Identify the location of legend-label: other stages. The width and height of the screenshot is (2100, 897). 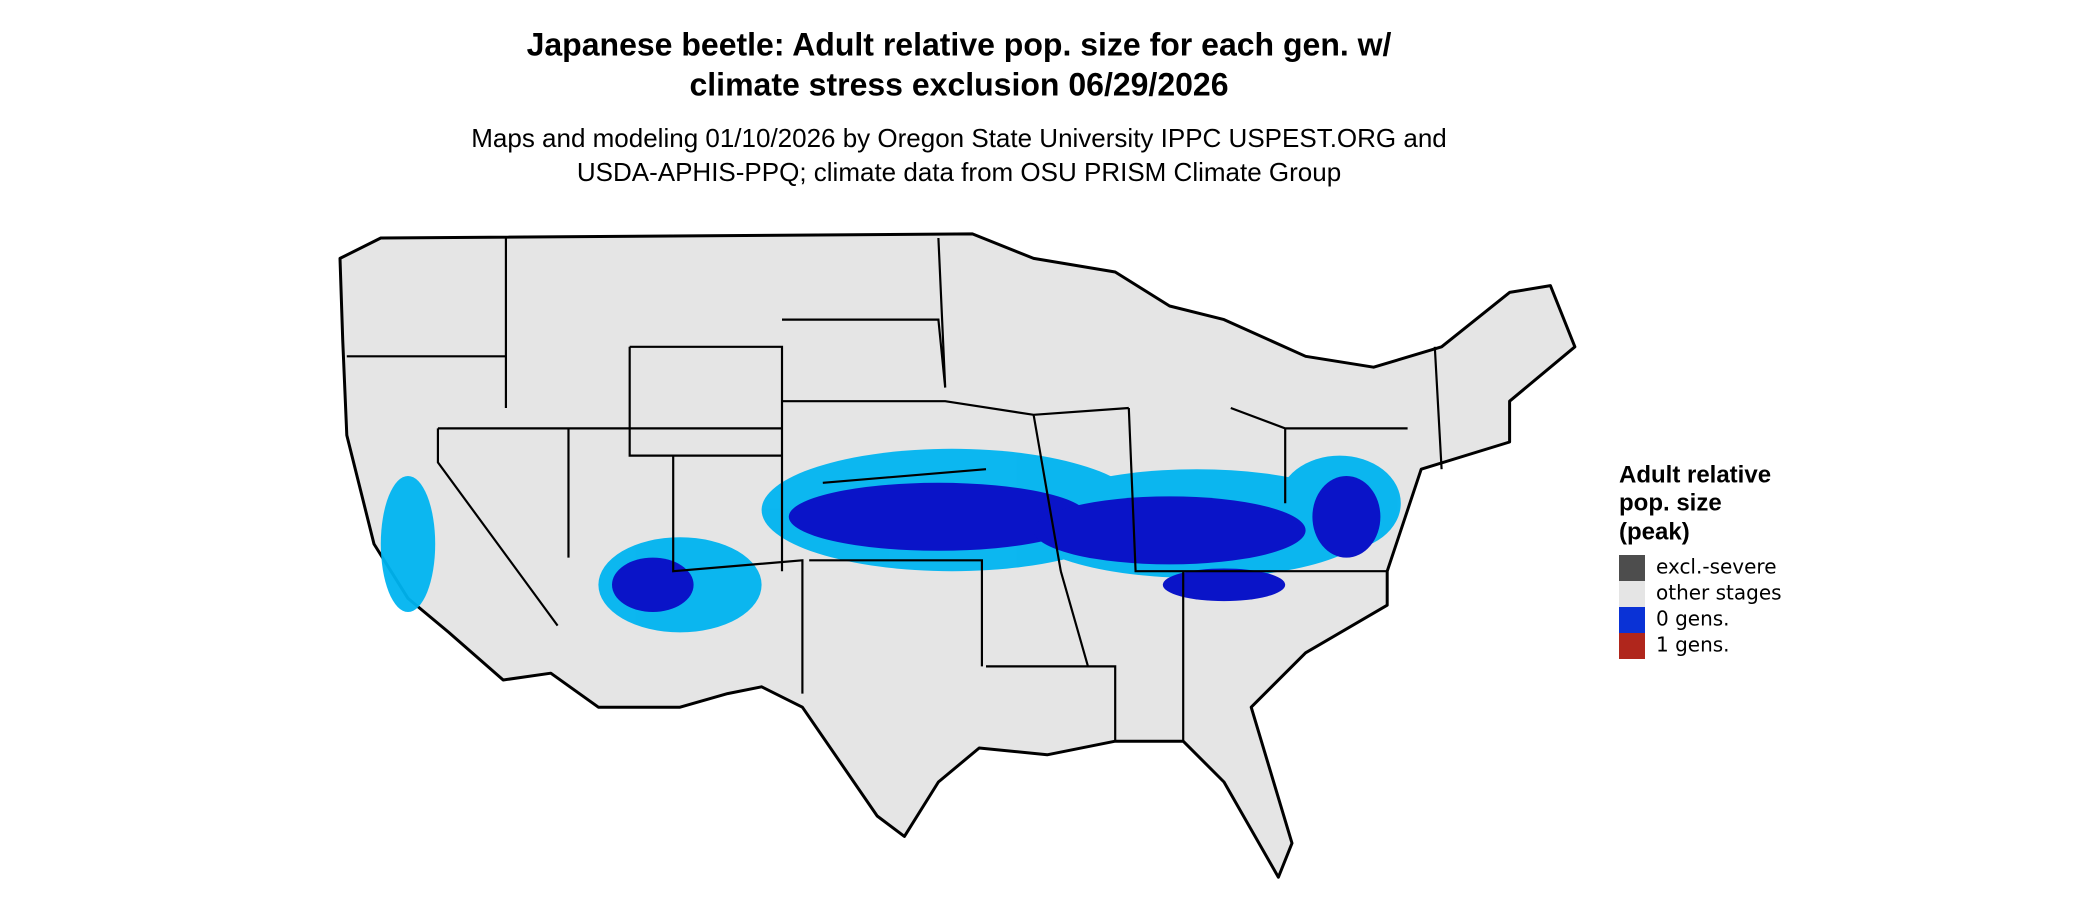
(1719, 593).